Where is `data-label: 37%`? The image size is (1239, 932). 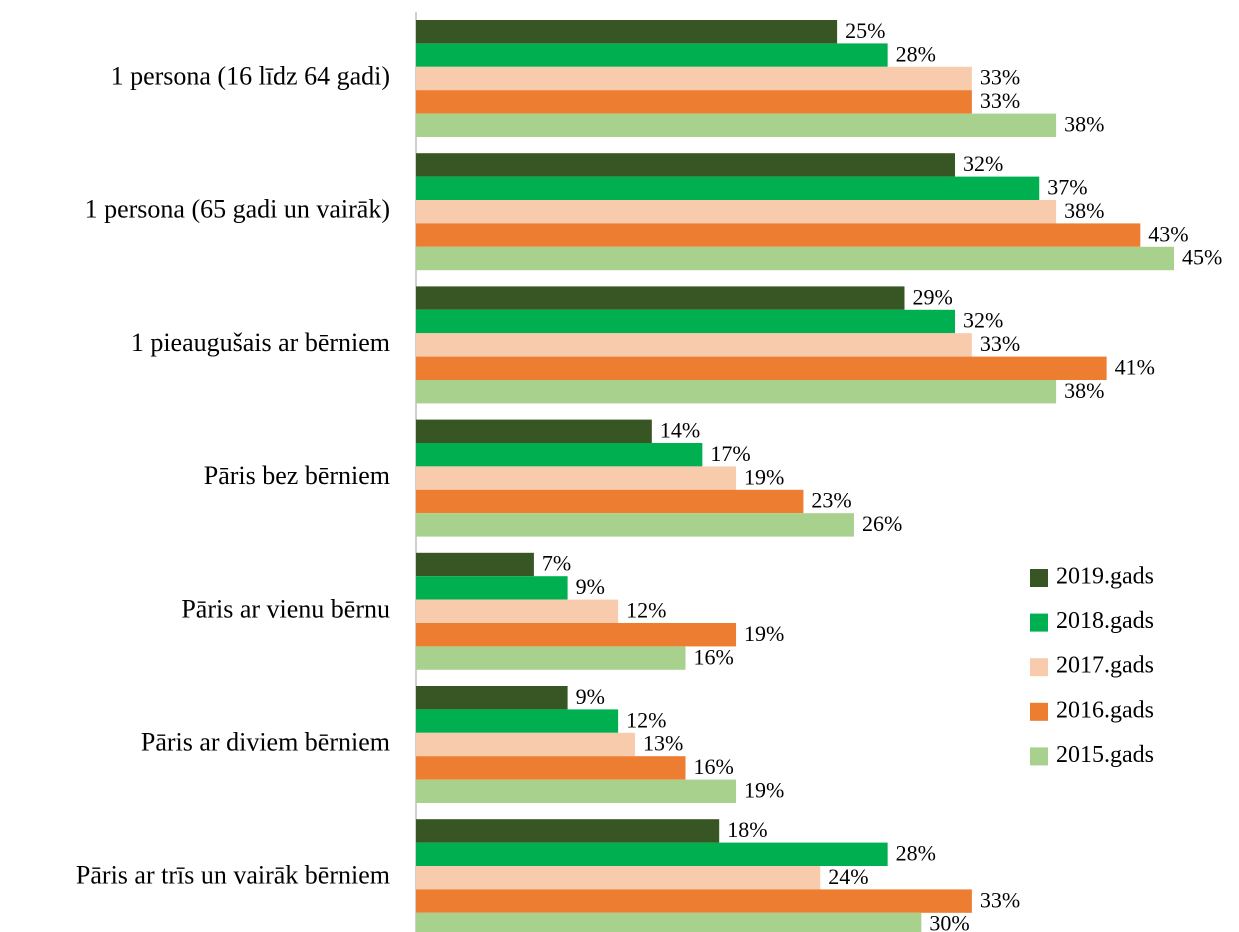
data-label: 37% is located at coordinates (1067, 187).